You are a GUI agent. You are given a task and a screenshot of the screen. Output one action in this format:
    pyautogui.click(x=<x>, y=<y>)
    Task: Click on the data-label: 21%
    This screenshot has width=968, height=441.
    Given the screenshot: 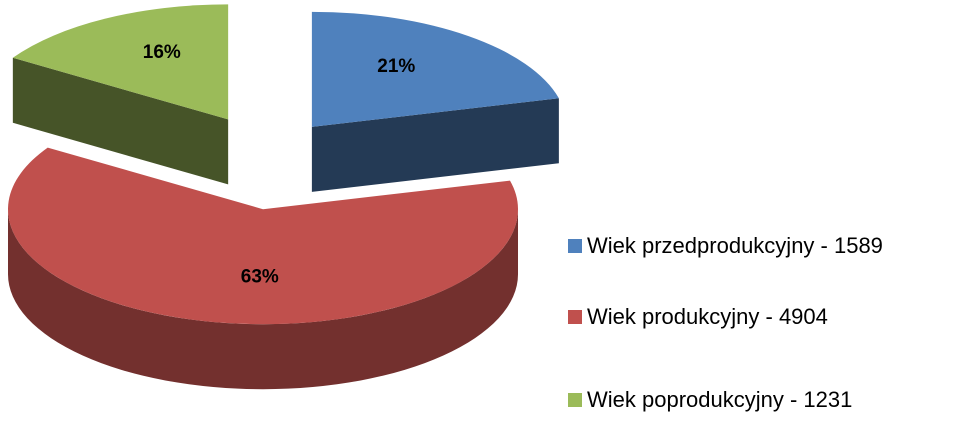 What is the action you would take?
    pyautogui.click(x=396, y=66)
    